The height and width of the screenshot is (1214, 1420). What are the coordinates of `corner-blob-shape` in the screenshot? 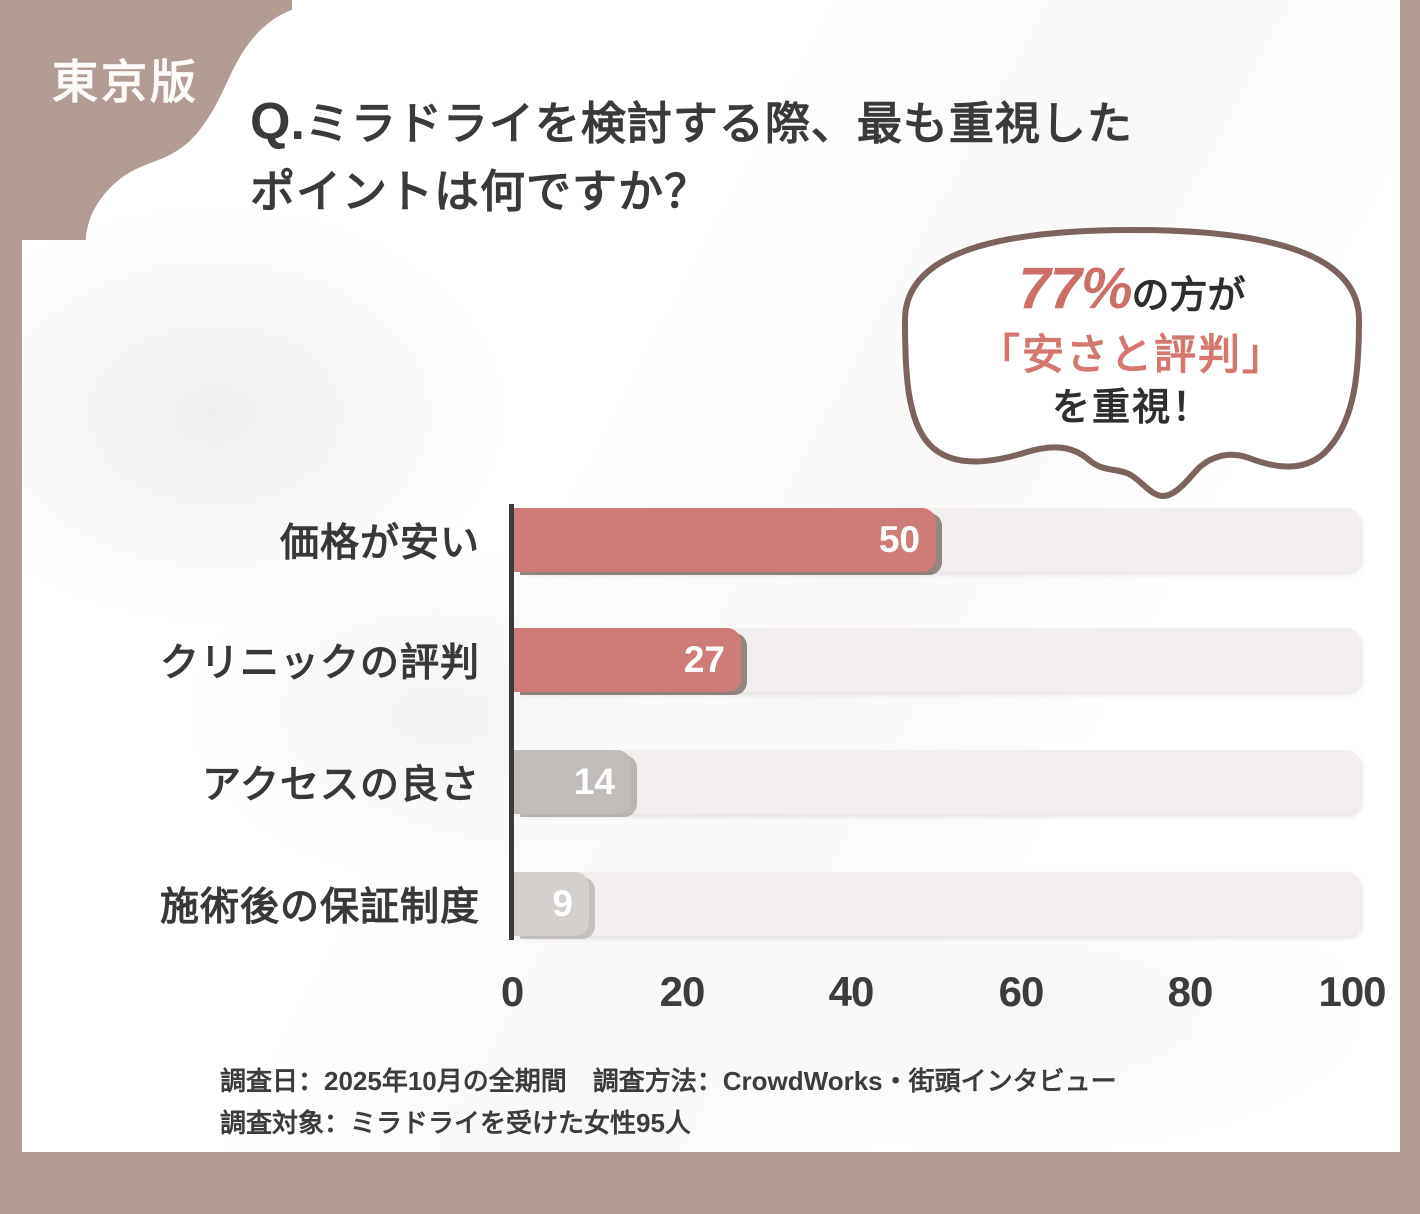 It's located at (157, 120).